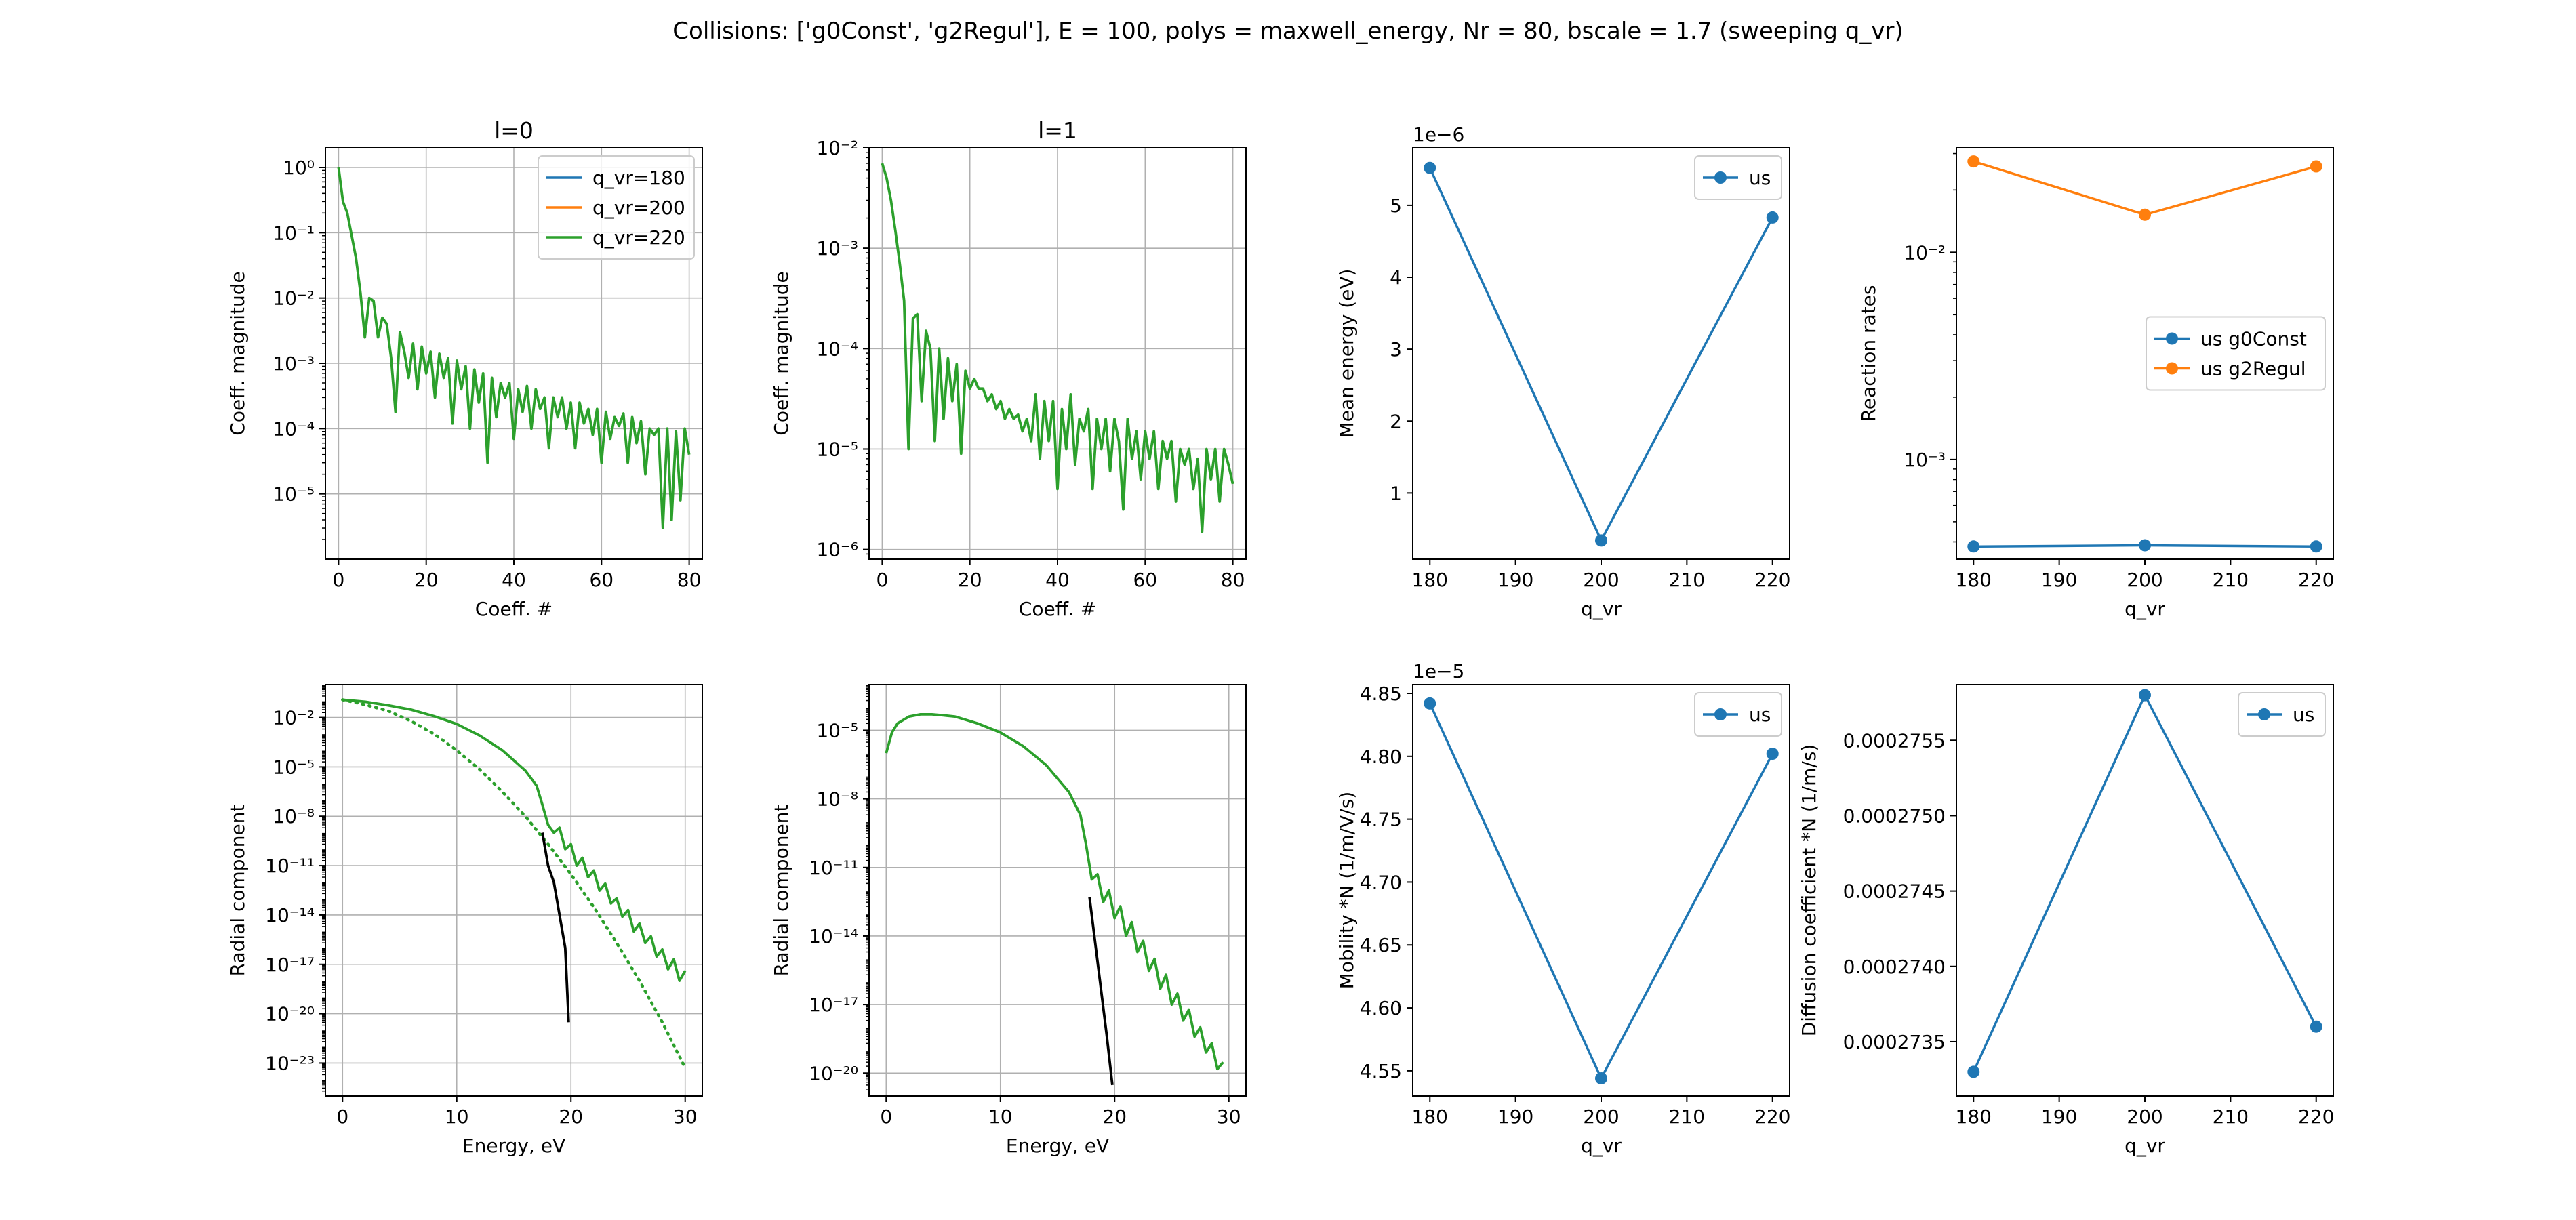 Image resolution: width=2576 pixels, height=1220 pixels. I want to click on y-tick-label: 1, so click(1396, 493).